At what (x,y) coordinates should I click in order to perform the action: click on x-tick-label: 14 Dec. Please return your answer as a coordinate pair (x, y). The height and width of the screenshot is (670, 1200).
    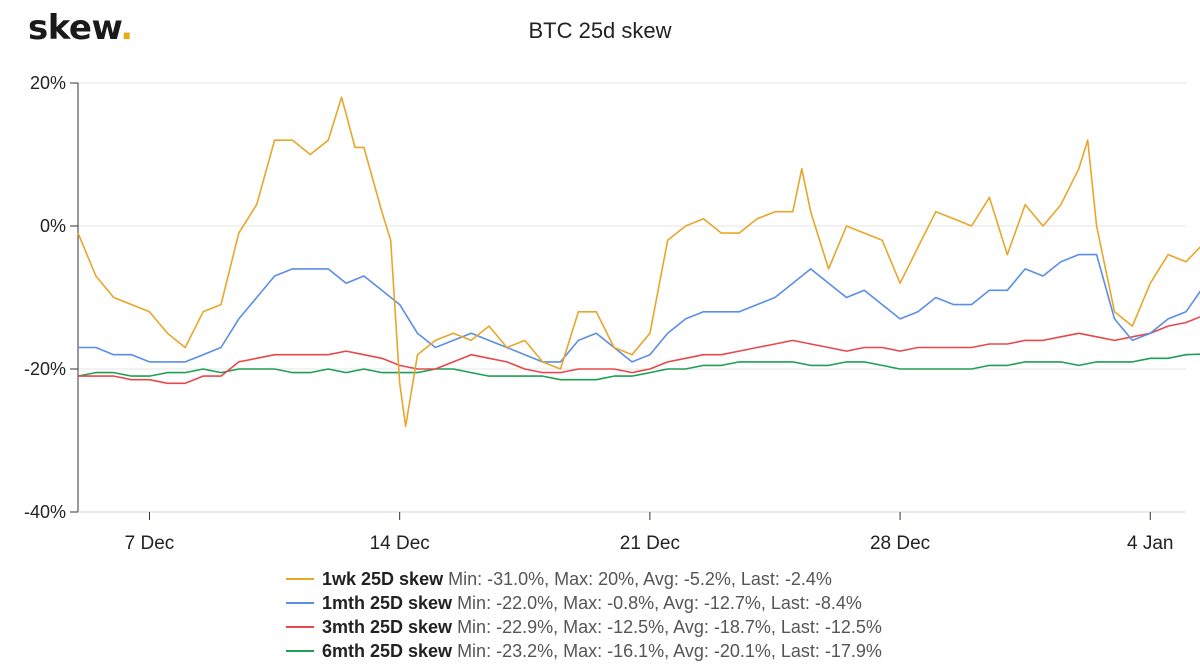
    Looking at the image, I should click on (400, 543).